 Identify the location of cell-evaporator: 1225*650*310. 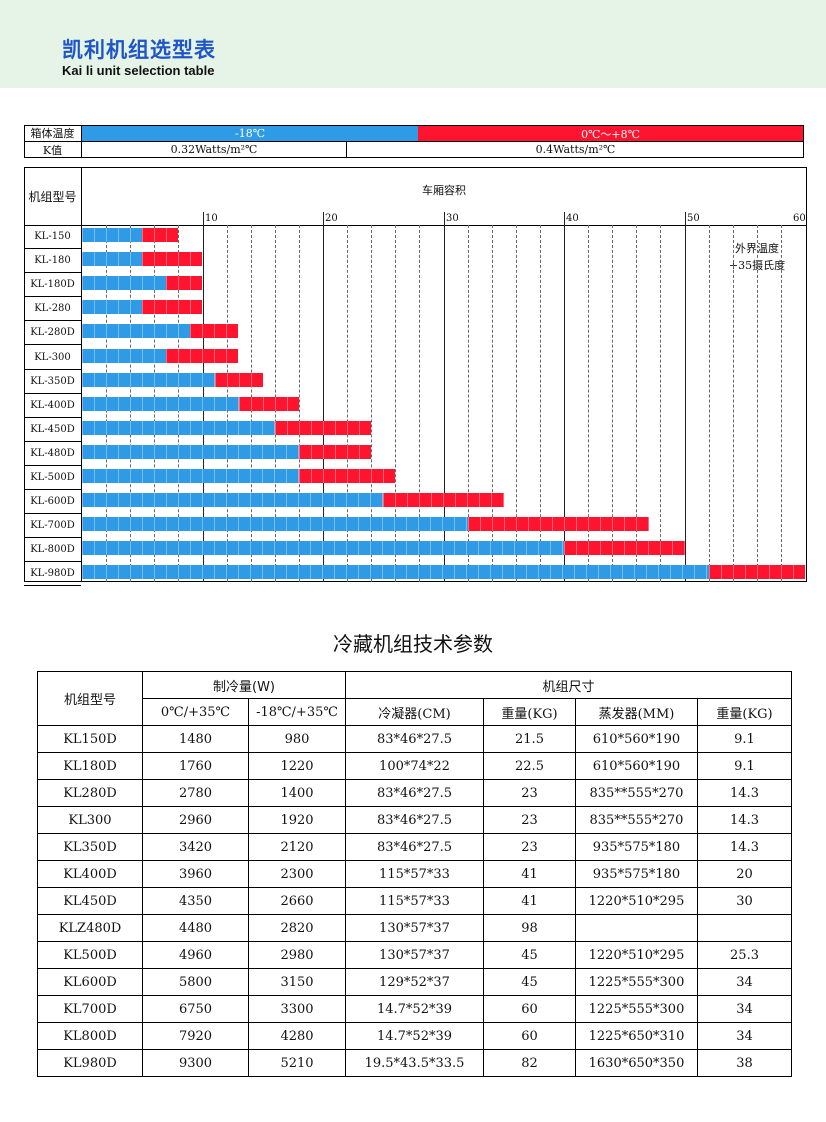
(636, 1036).